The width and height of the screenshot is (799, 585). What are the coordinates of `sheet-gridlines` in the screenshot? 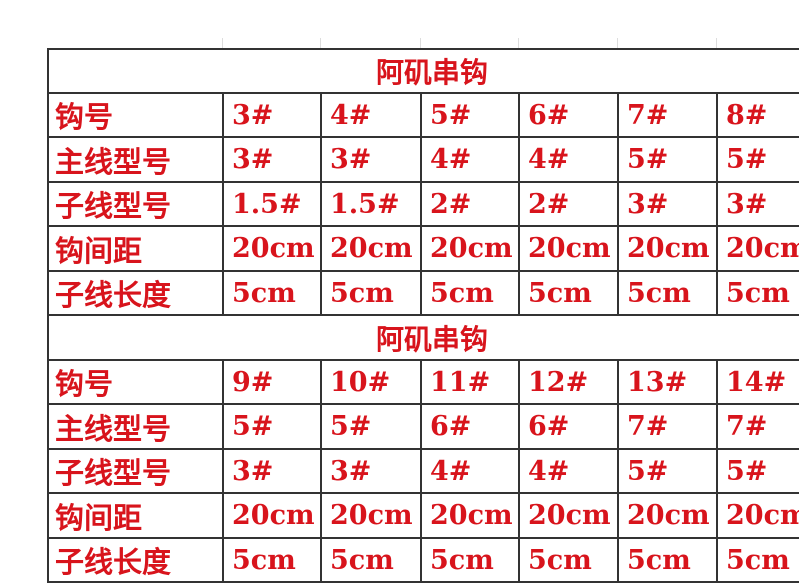 It's located at (399, 24).